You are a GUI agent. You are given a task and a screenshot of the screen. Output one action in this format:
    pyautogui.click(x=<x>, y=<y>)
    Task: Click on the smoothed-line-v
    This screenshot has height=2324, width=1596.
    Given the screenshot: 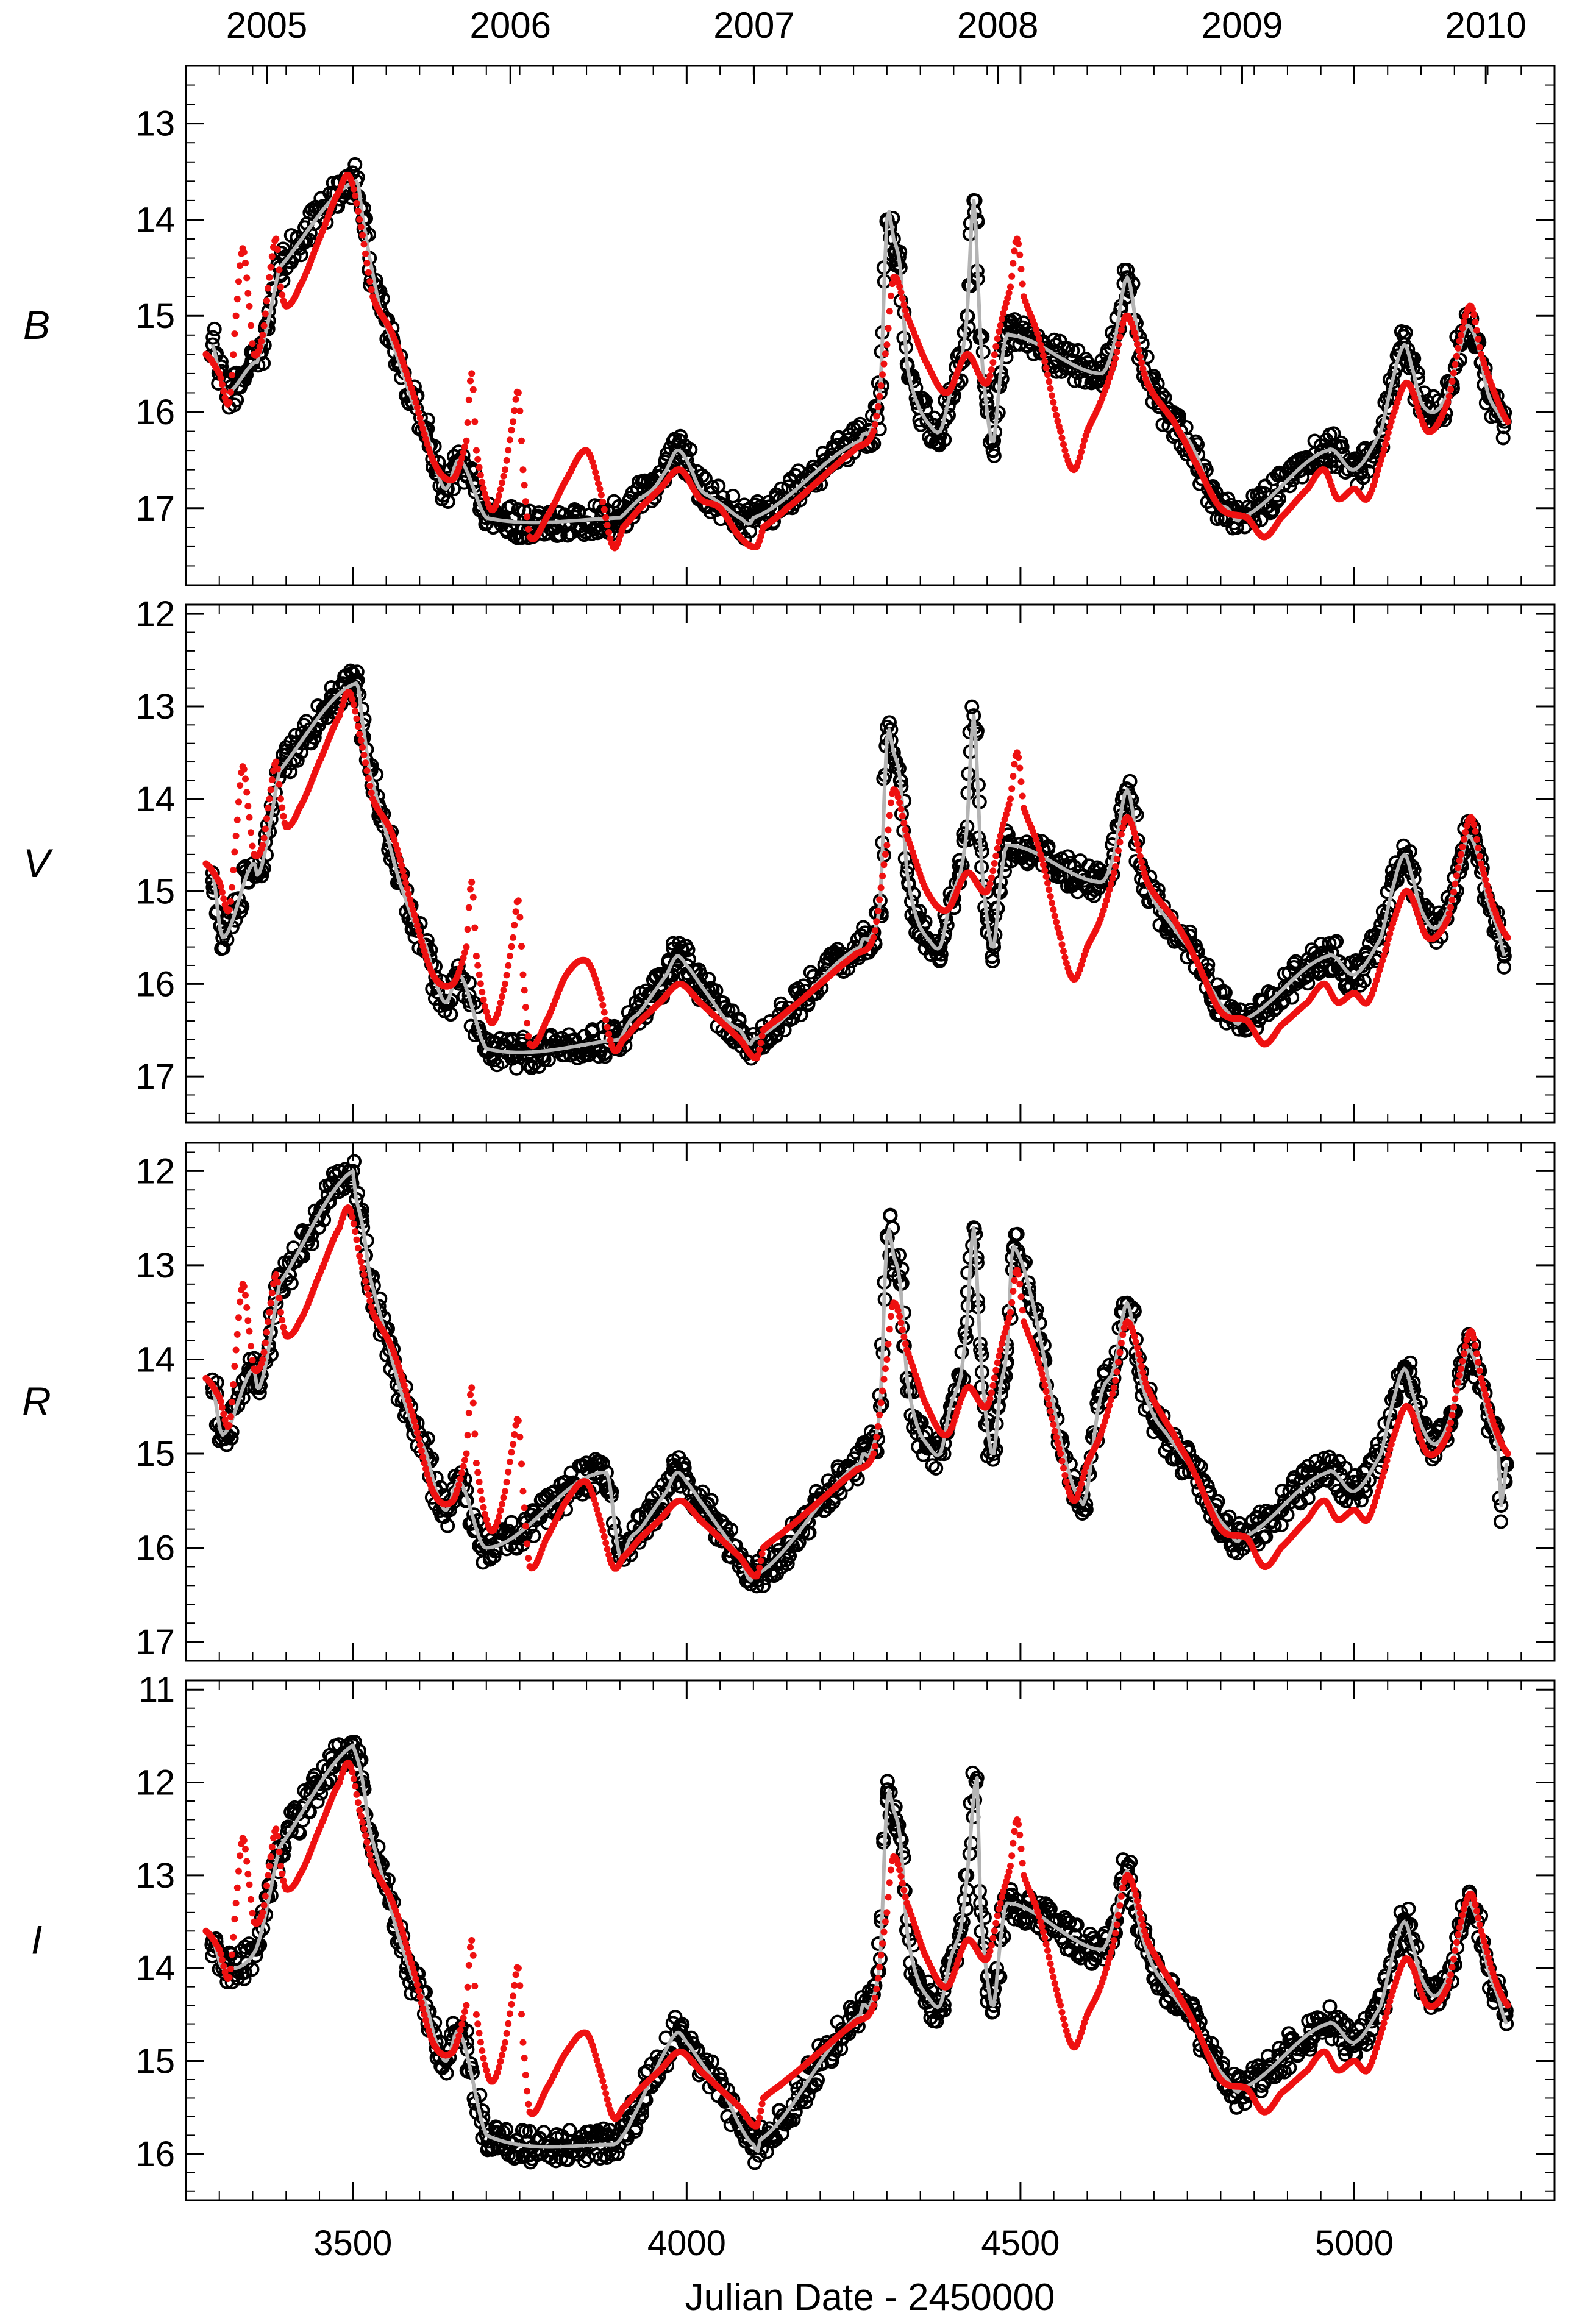 What is the action you would take?
    pyautogui.click(x=858, y=867)
    